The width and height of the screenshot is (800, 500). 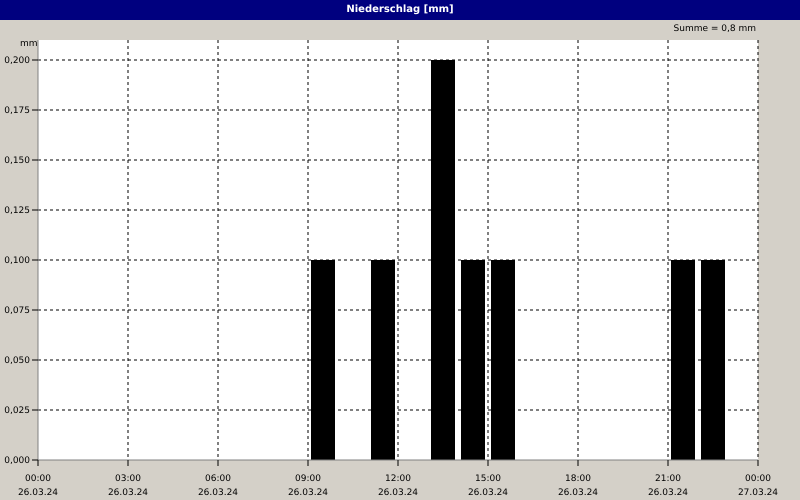 I want to click on y-tick-label: 0,125, so click(x=17, y=211).